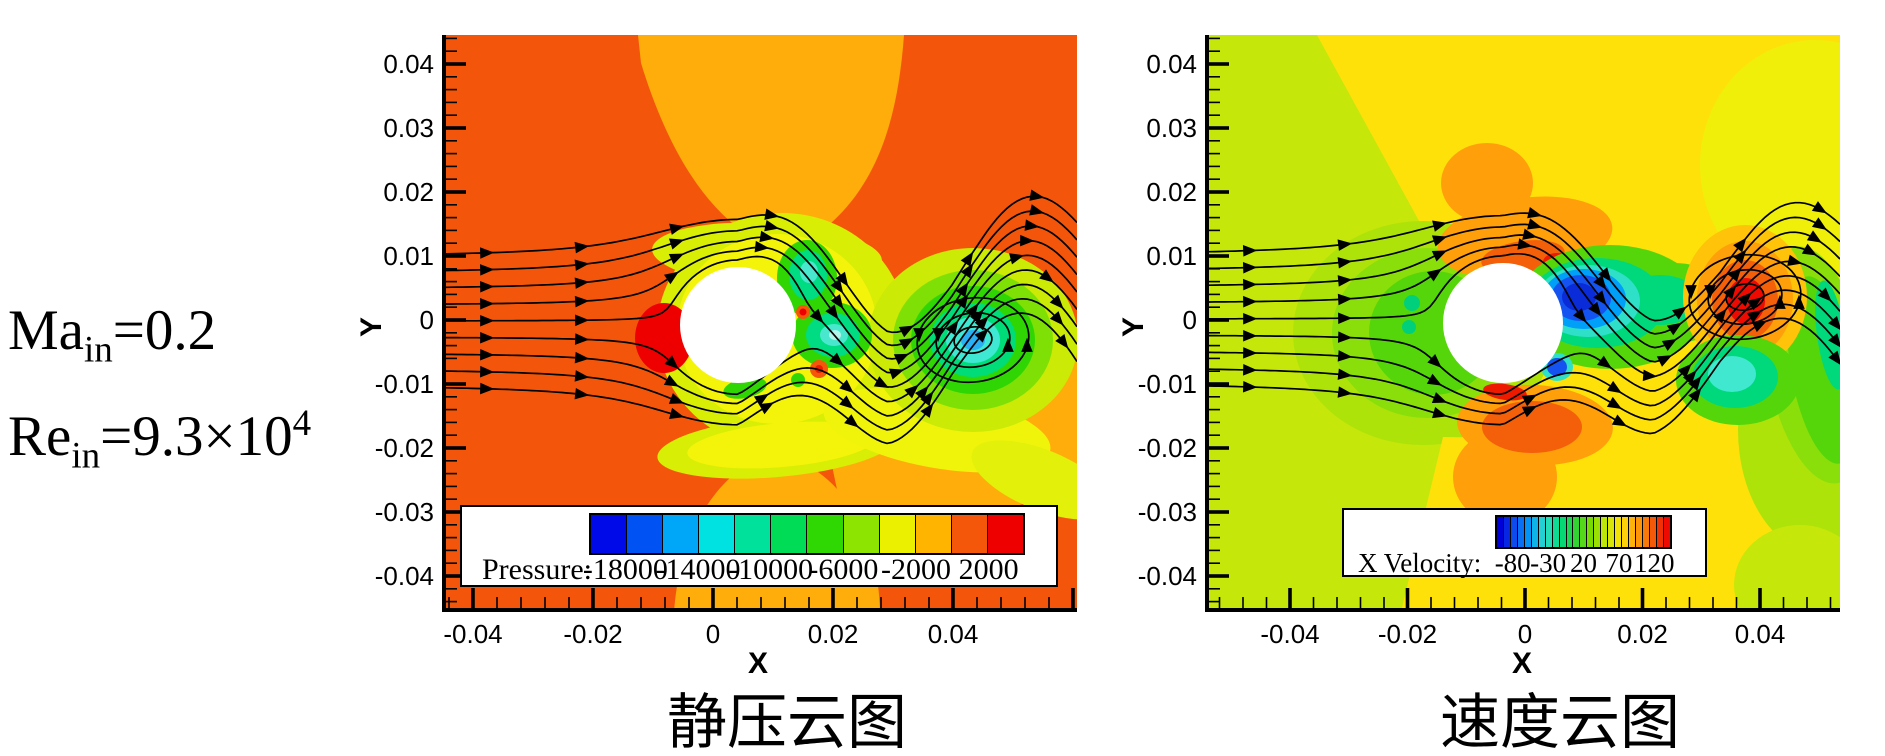 This screenshot has height=756, width=1885. Describe the element at coordinates (46, 330) in the screenshot. I see `mach-symbol: Ma` at that location.